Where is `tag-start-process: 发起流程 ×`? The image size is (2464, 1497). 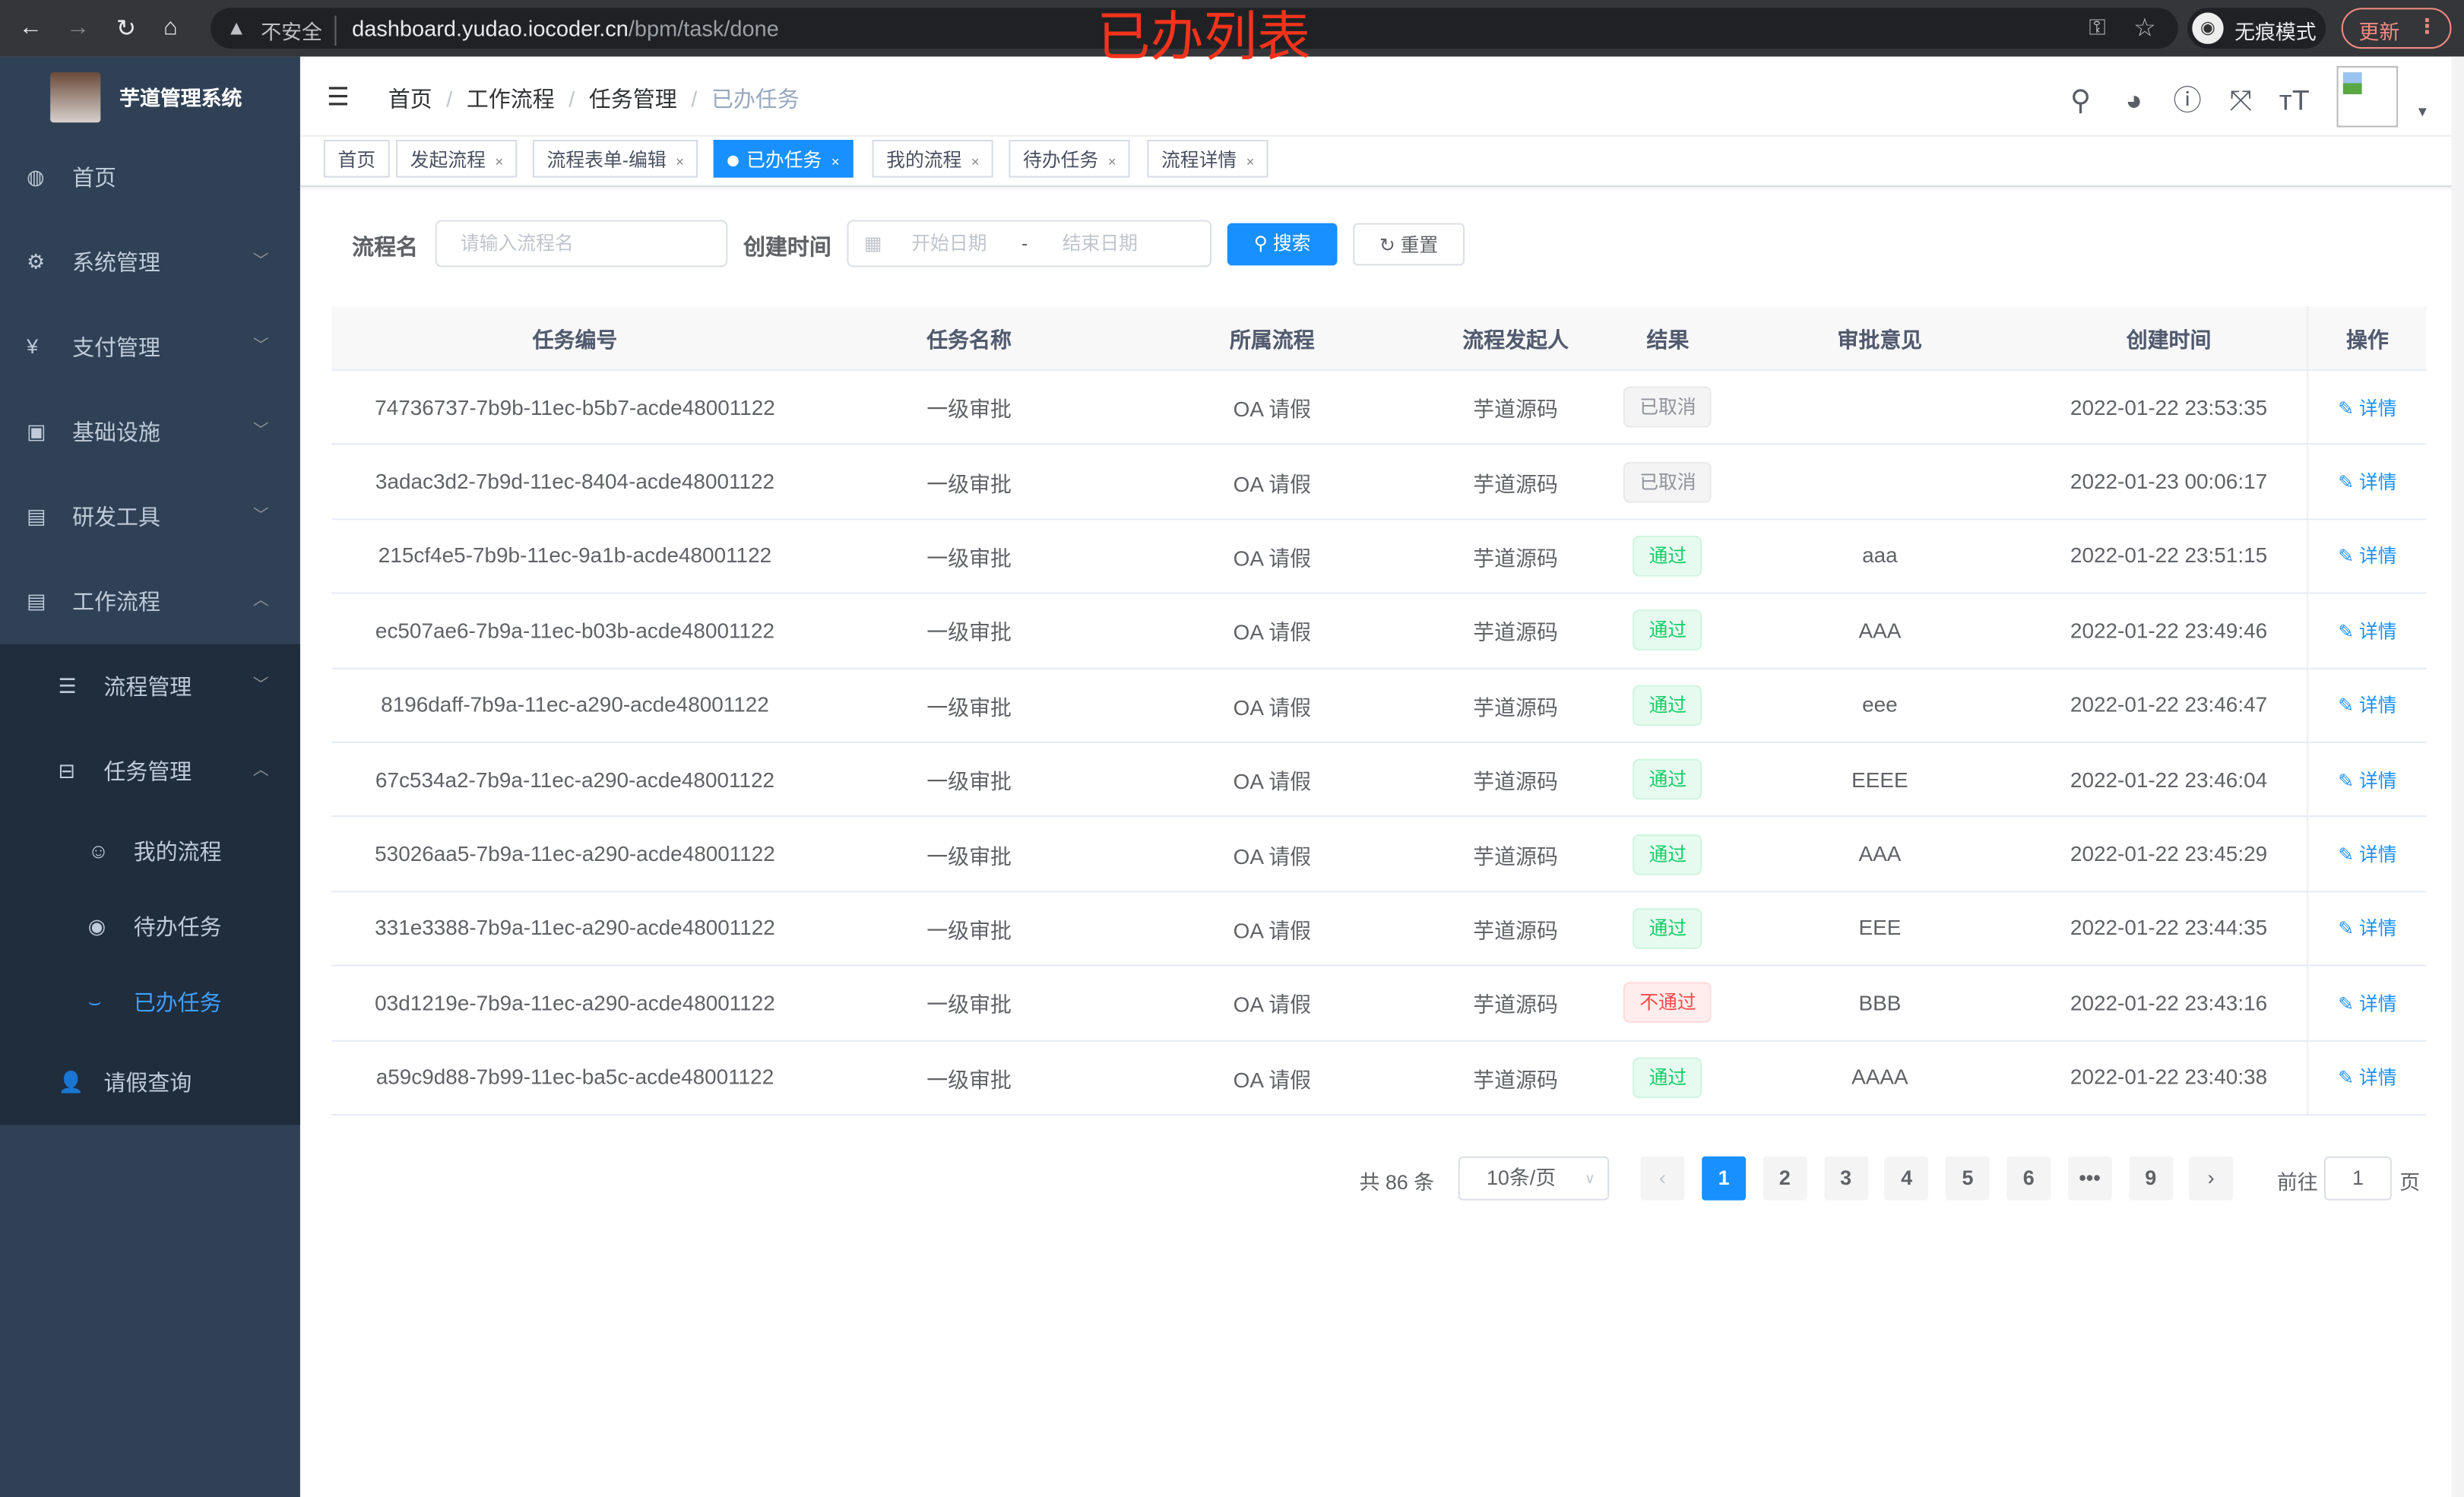
tag-start-process: 发起流程 × is located at coordinates (457, 159).